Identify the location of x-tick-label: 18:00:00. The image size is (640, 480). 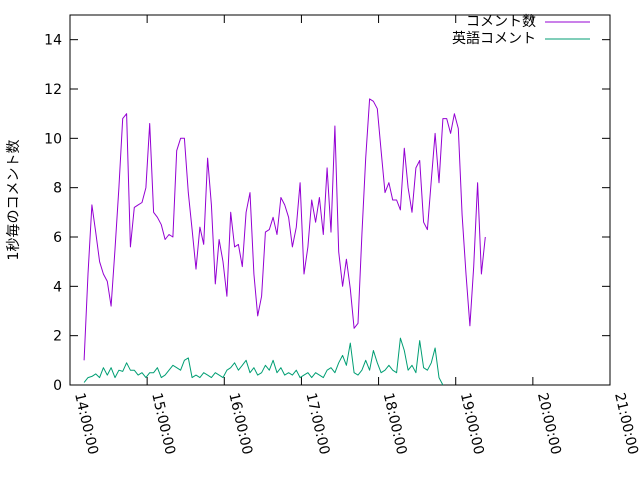
(395, 423).